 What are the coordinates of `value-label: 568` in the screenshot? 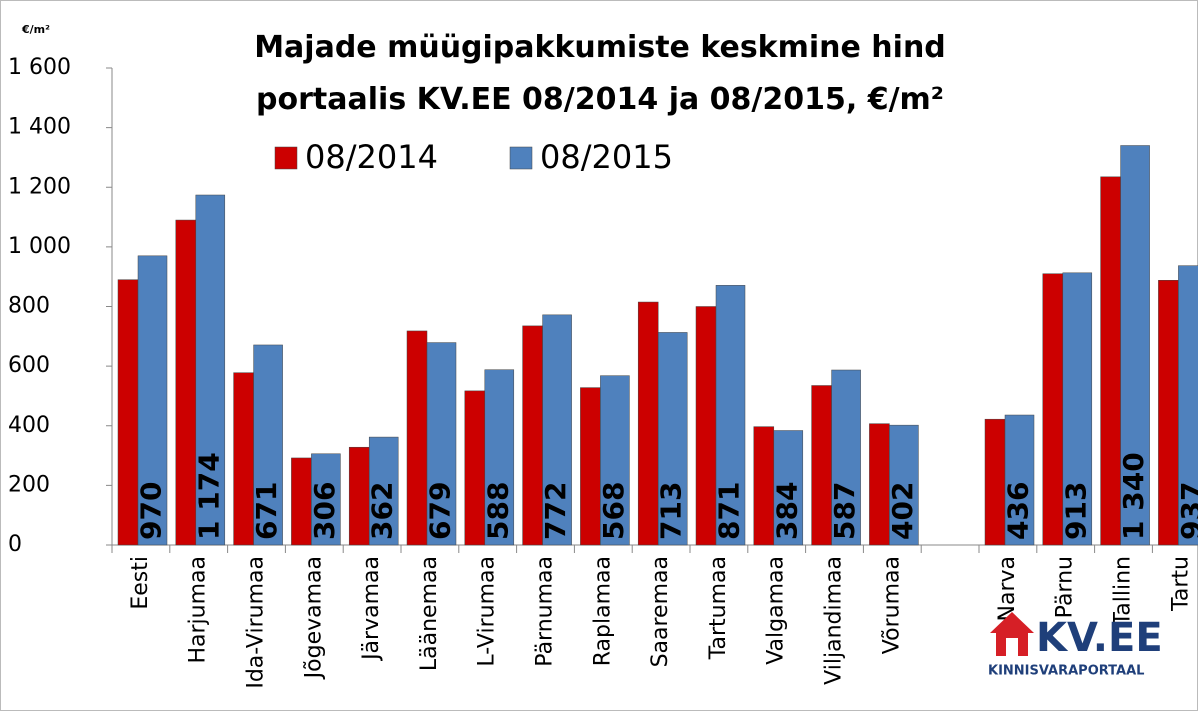 It's located at (613, 511).